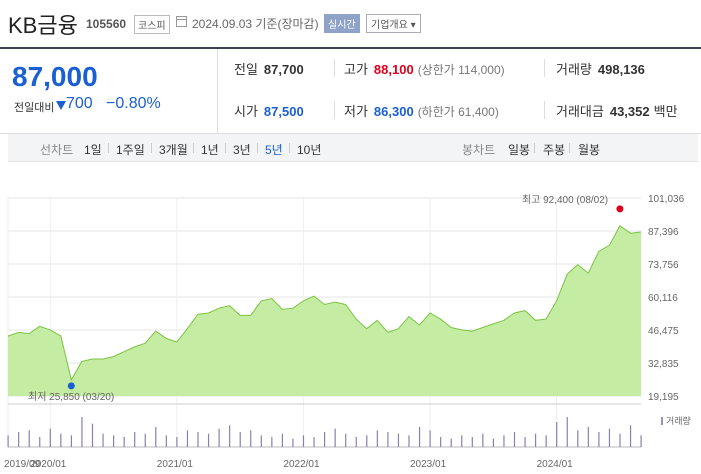  I want to click on period-10y: 10년, so click(309, 150).